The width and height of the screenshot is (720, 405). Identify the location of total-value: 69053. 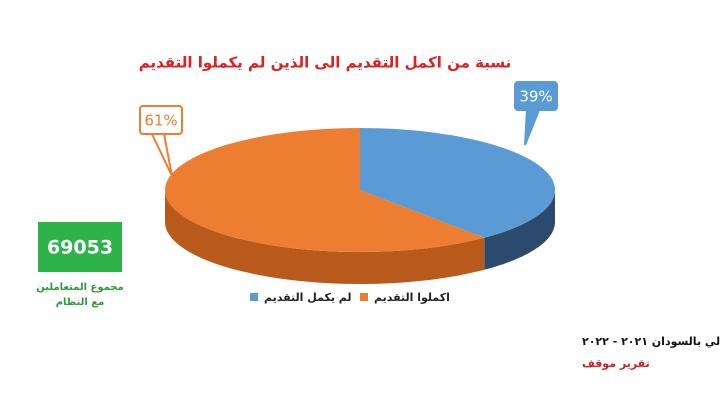
(80, 248).